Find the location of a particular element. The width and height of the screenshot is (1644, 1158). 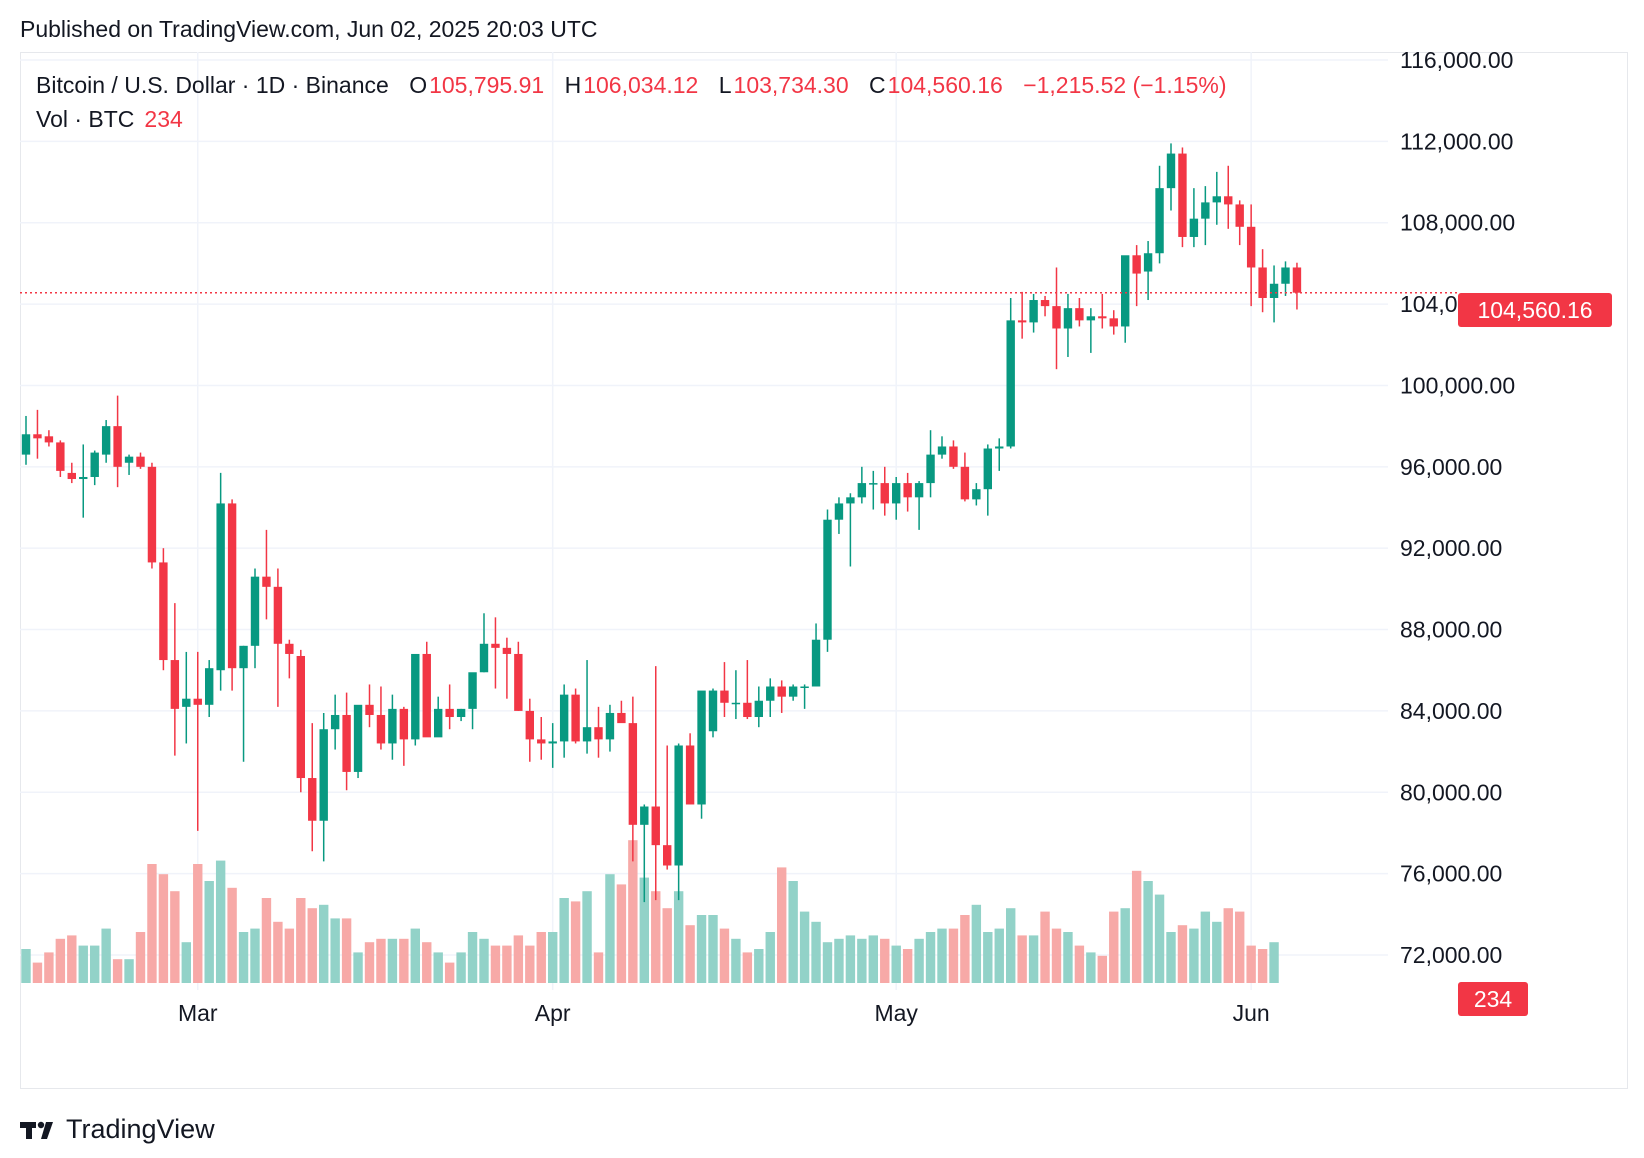

time-tick-label: May is located at coordinates (896, 1013).